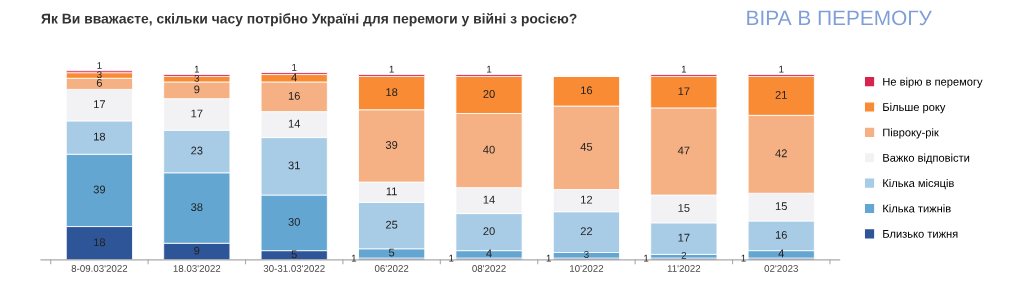 Image resolution: width=1024 pixels, height=281 pixels. Describe the element at coordinates (587, 268) in the screenshot. I see `x-tick-label: 10'2022` at that location.